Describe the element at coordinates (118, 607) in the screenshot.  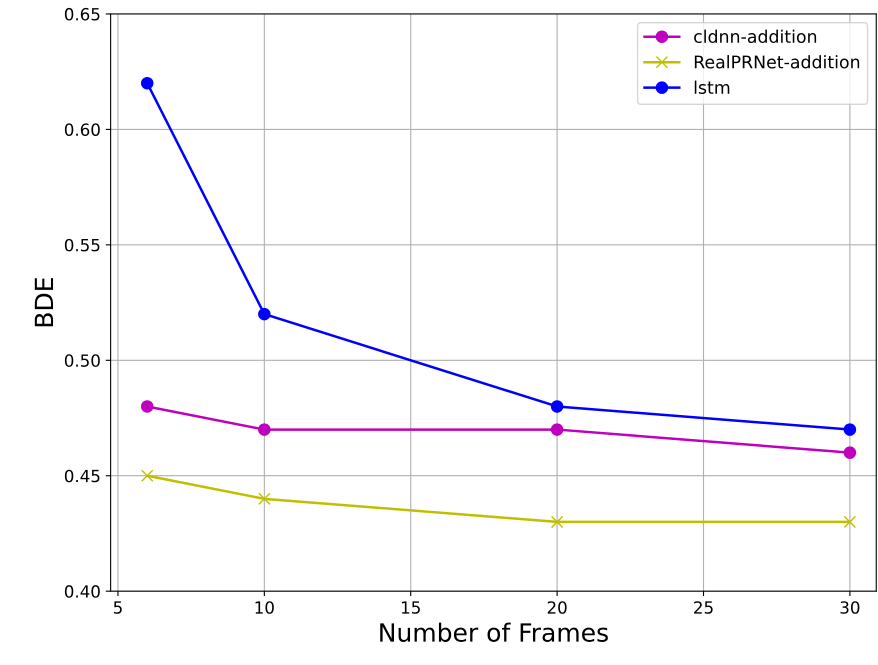
I see `x-tick-label: 5` at that location.